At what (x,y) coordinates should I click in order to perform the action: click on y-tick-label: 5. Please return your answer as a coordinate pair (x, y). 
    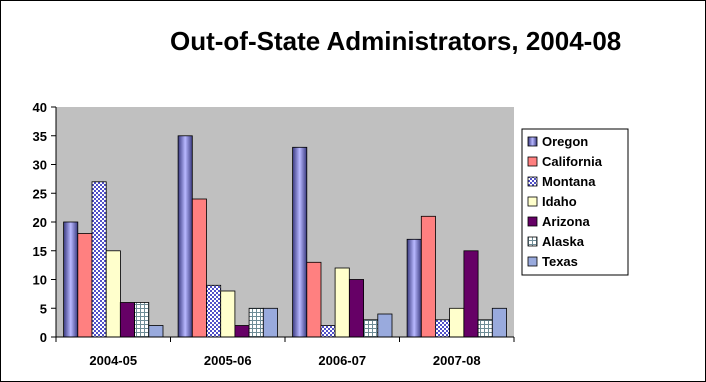
    Looking at the image, I should click on (43, 308).